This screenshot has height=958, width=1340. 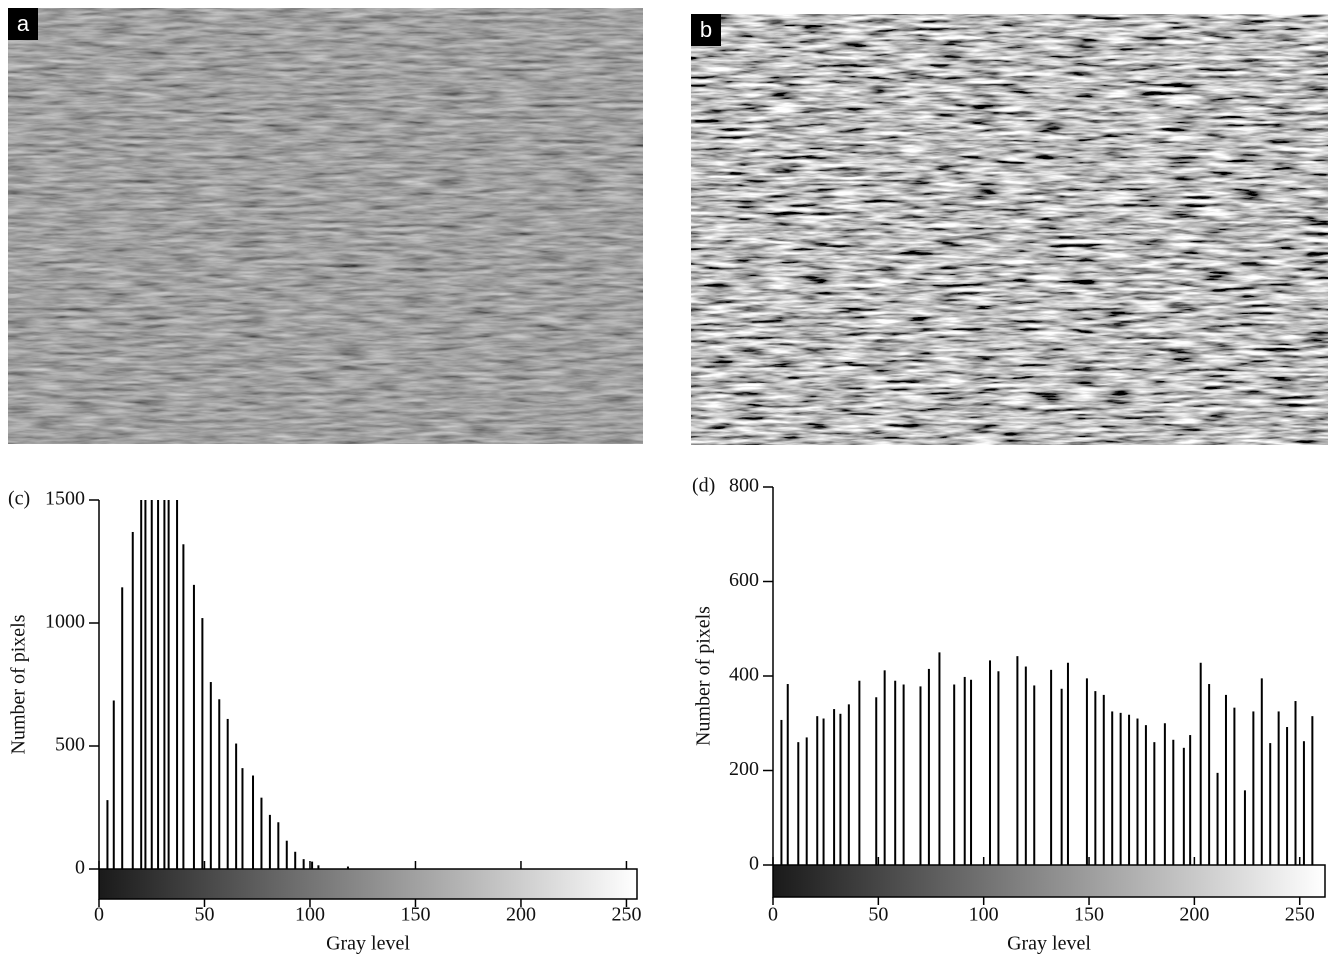 I want to click on y-axis-title: Number of pixels, so click(x=704, y=676).